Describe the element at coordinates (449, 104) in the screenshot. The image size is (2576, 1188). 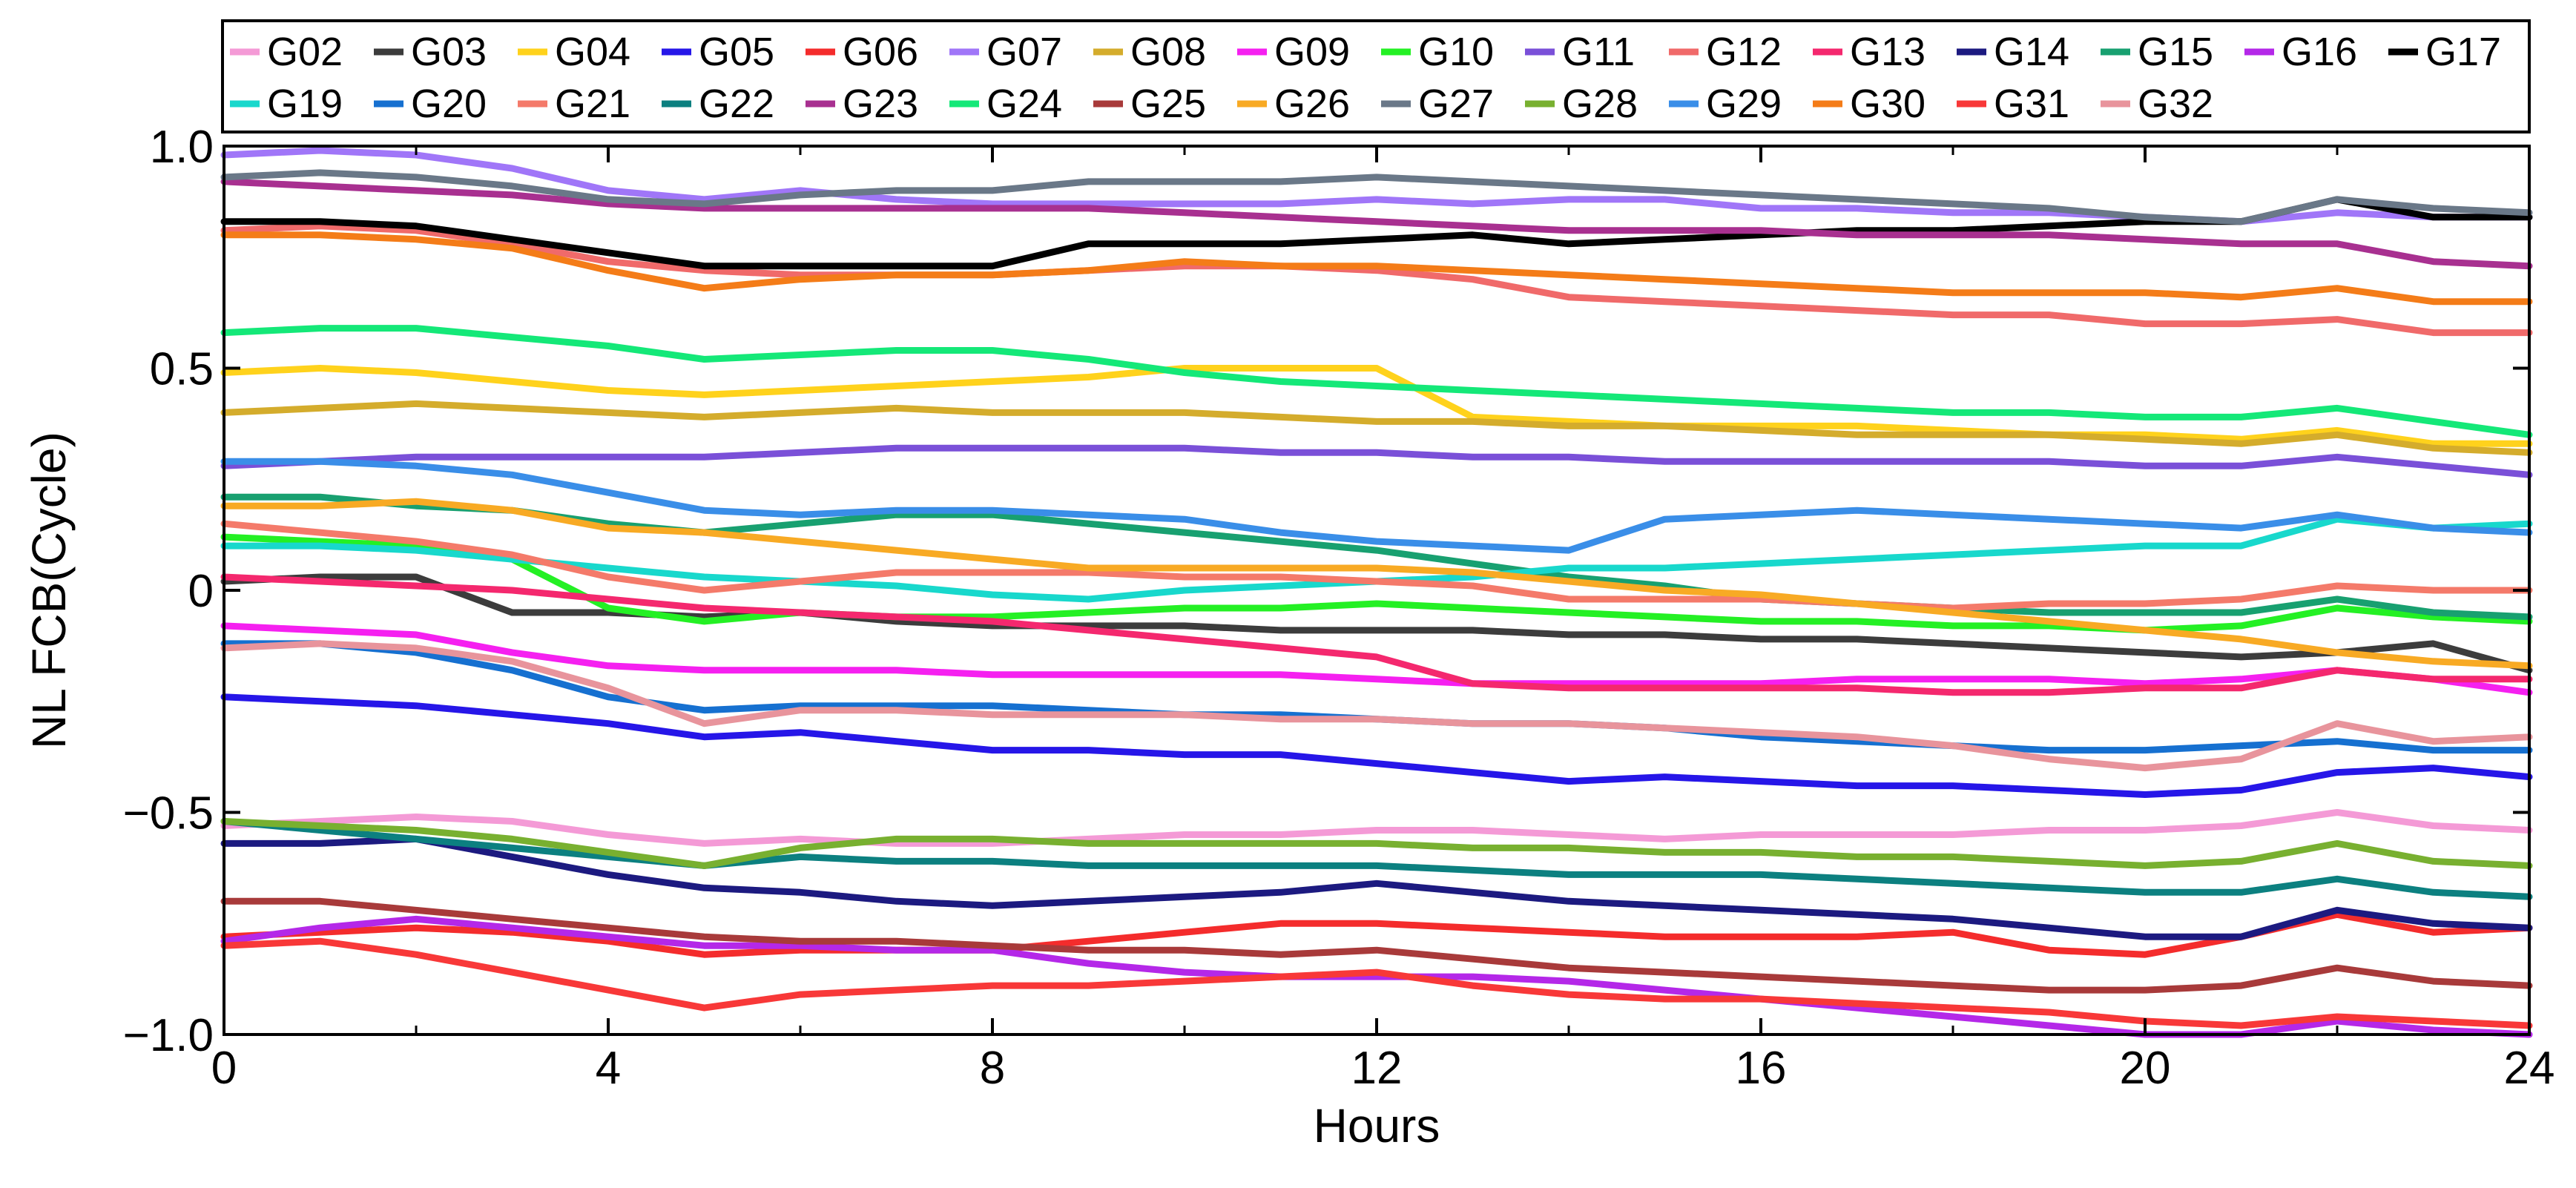
I see `legend-label: G20` at that location.